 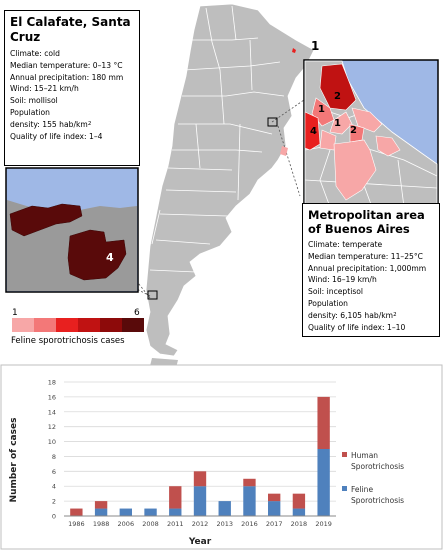 What do you see at coordinates (66, 65) in the screenshot?
I see `calafate-median-temp: Median temperature: 0–13 °C` at bounding box center [66, 65].